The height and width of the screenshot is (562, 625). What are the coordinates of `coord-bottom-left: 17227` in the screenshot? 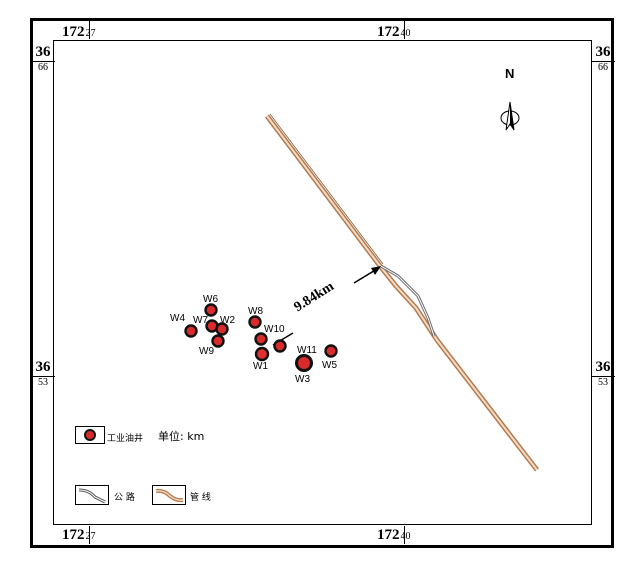 It's located at (79, 535).